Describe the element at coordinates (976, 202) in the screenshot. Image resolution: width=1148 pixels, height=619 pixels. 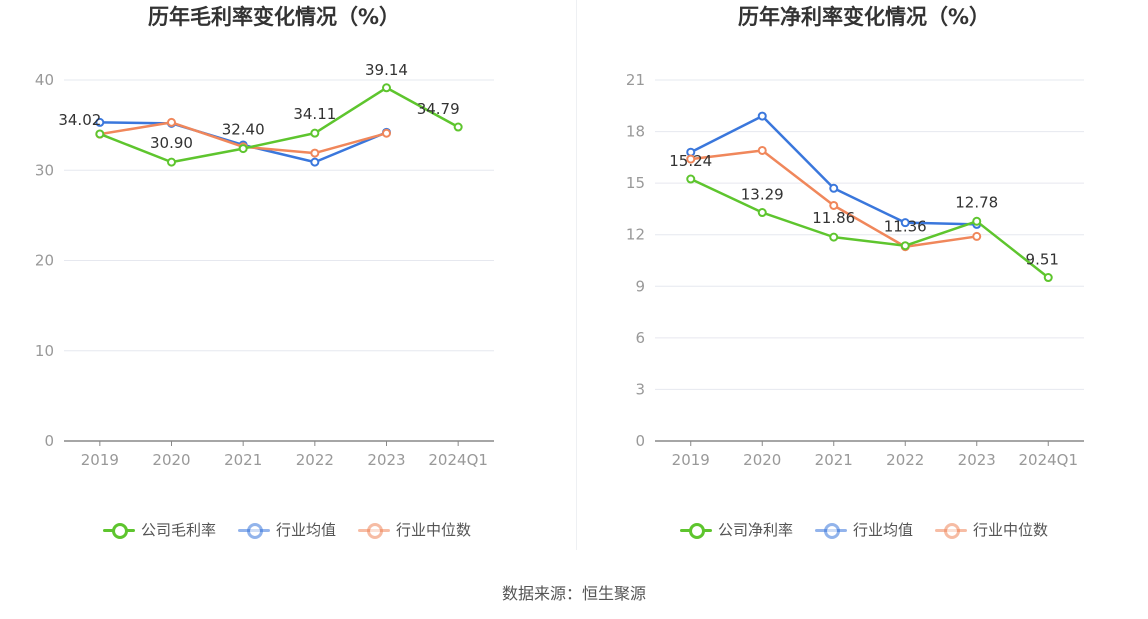
I see `data-label: 12.78` at that location.